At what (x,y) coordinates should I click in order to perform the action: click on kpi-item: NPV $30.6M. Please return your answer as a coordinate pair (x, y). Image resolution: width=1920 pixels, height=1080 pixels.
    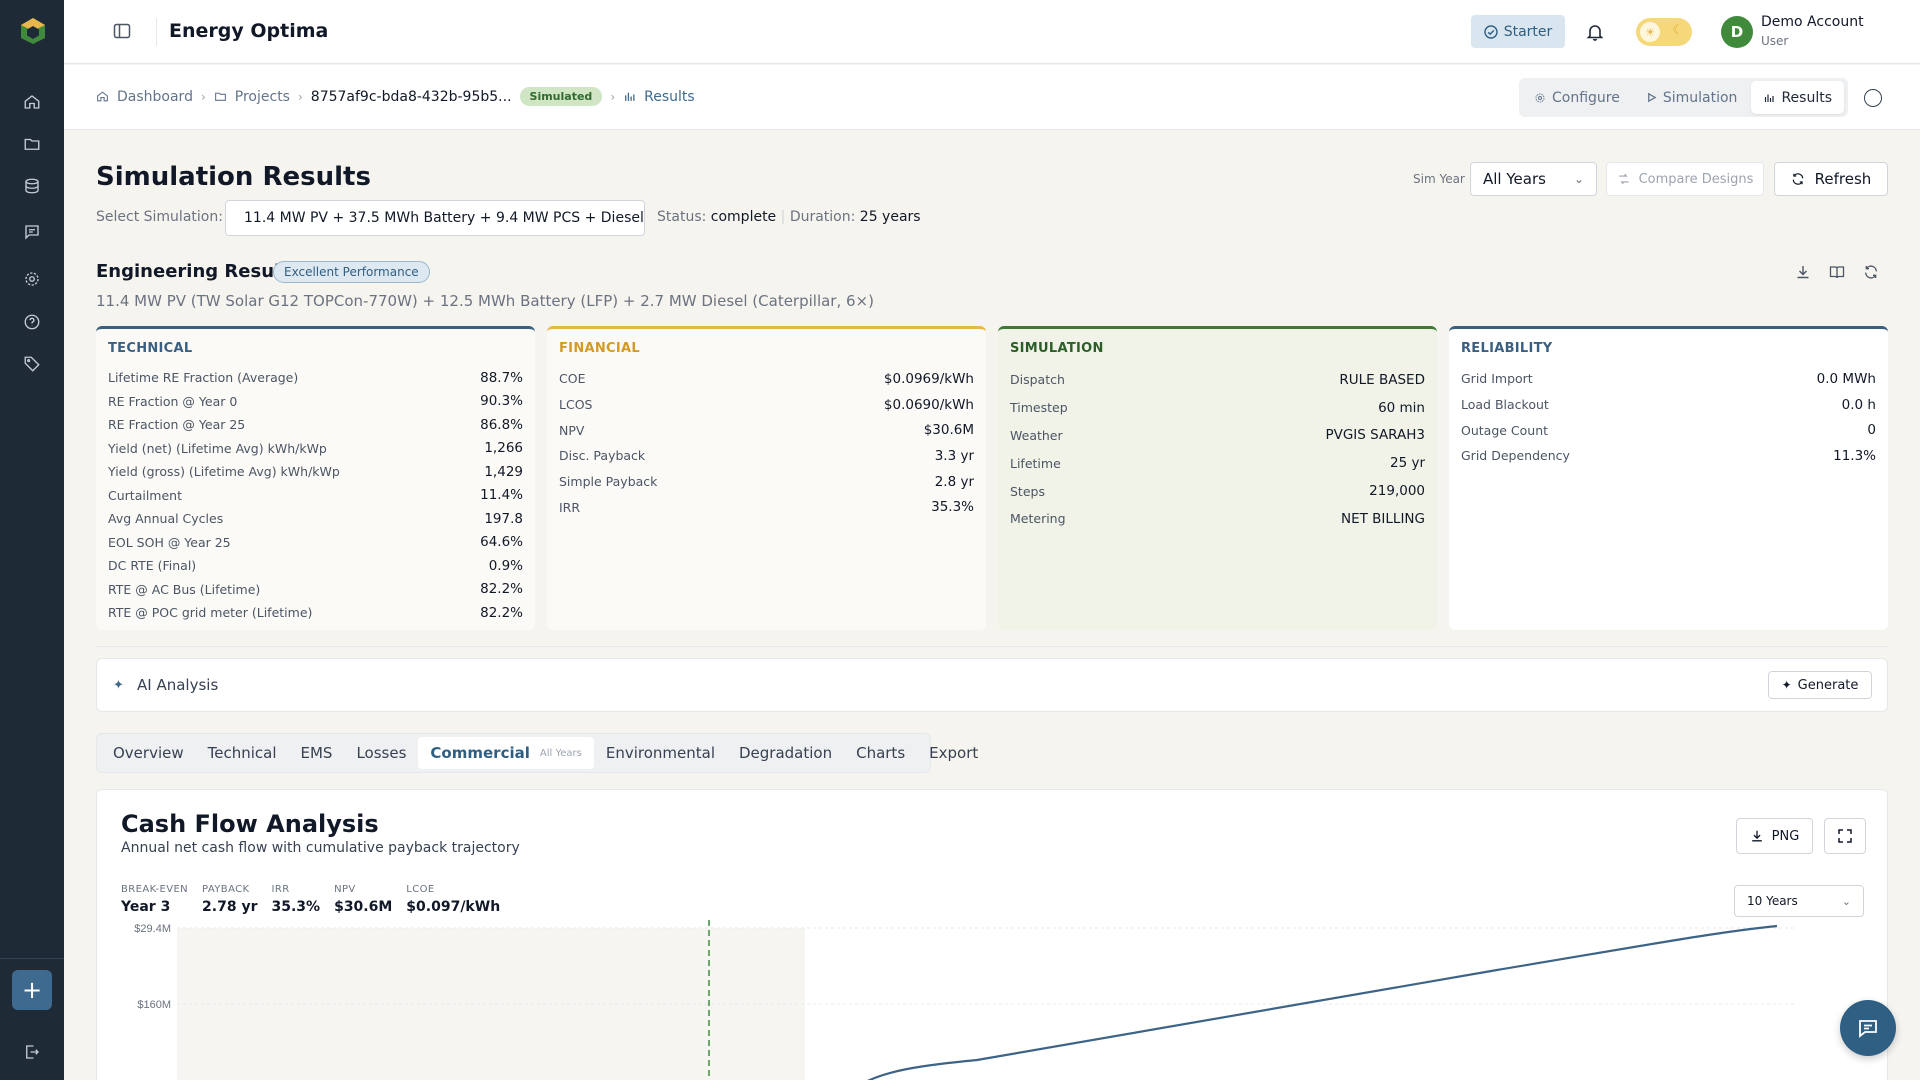
    Looking at the image, I should click on (363, 899).